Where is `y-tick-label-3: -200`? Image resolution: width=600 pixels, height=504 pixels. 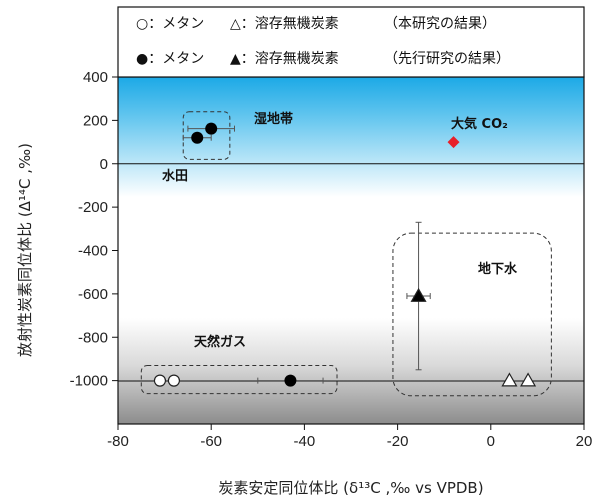
y-tick-label-3: -200 is located at coordinates (93, 207).